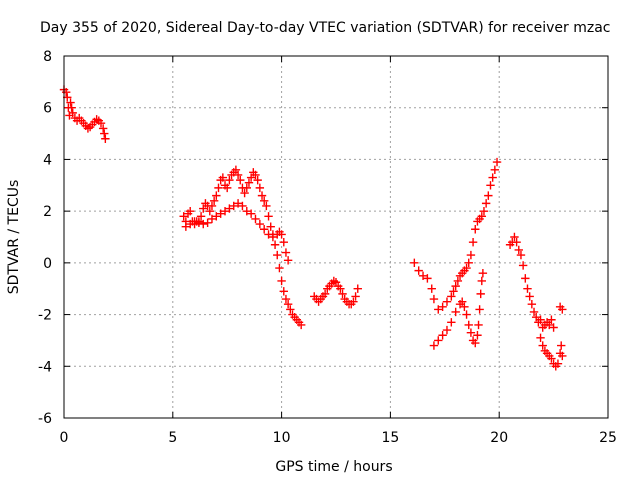 The width and height of the screenshot is (640, 480). What do you see at coordinates (45, 367) in the screenshot?
I see `y-tick-label: -4` at bounding box center [45, 367].